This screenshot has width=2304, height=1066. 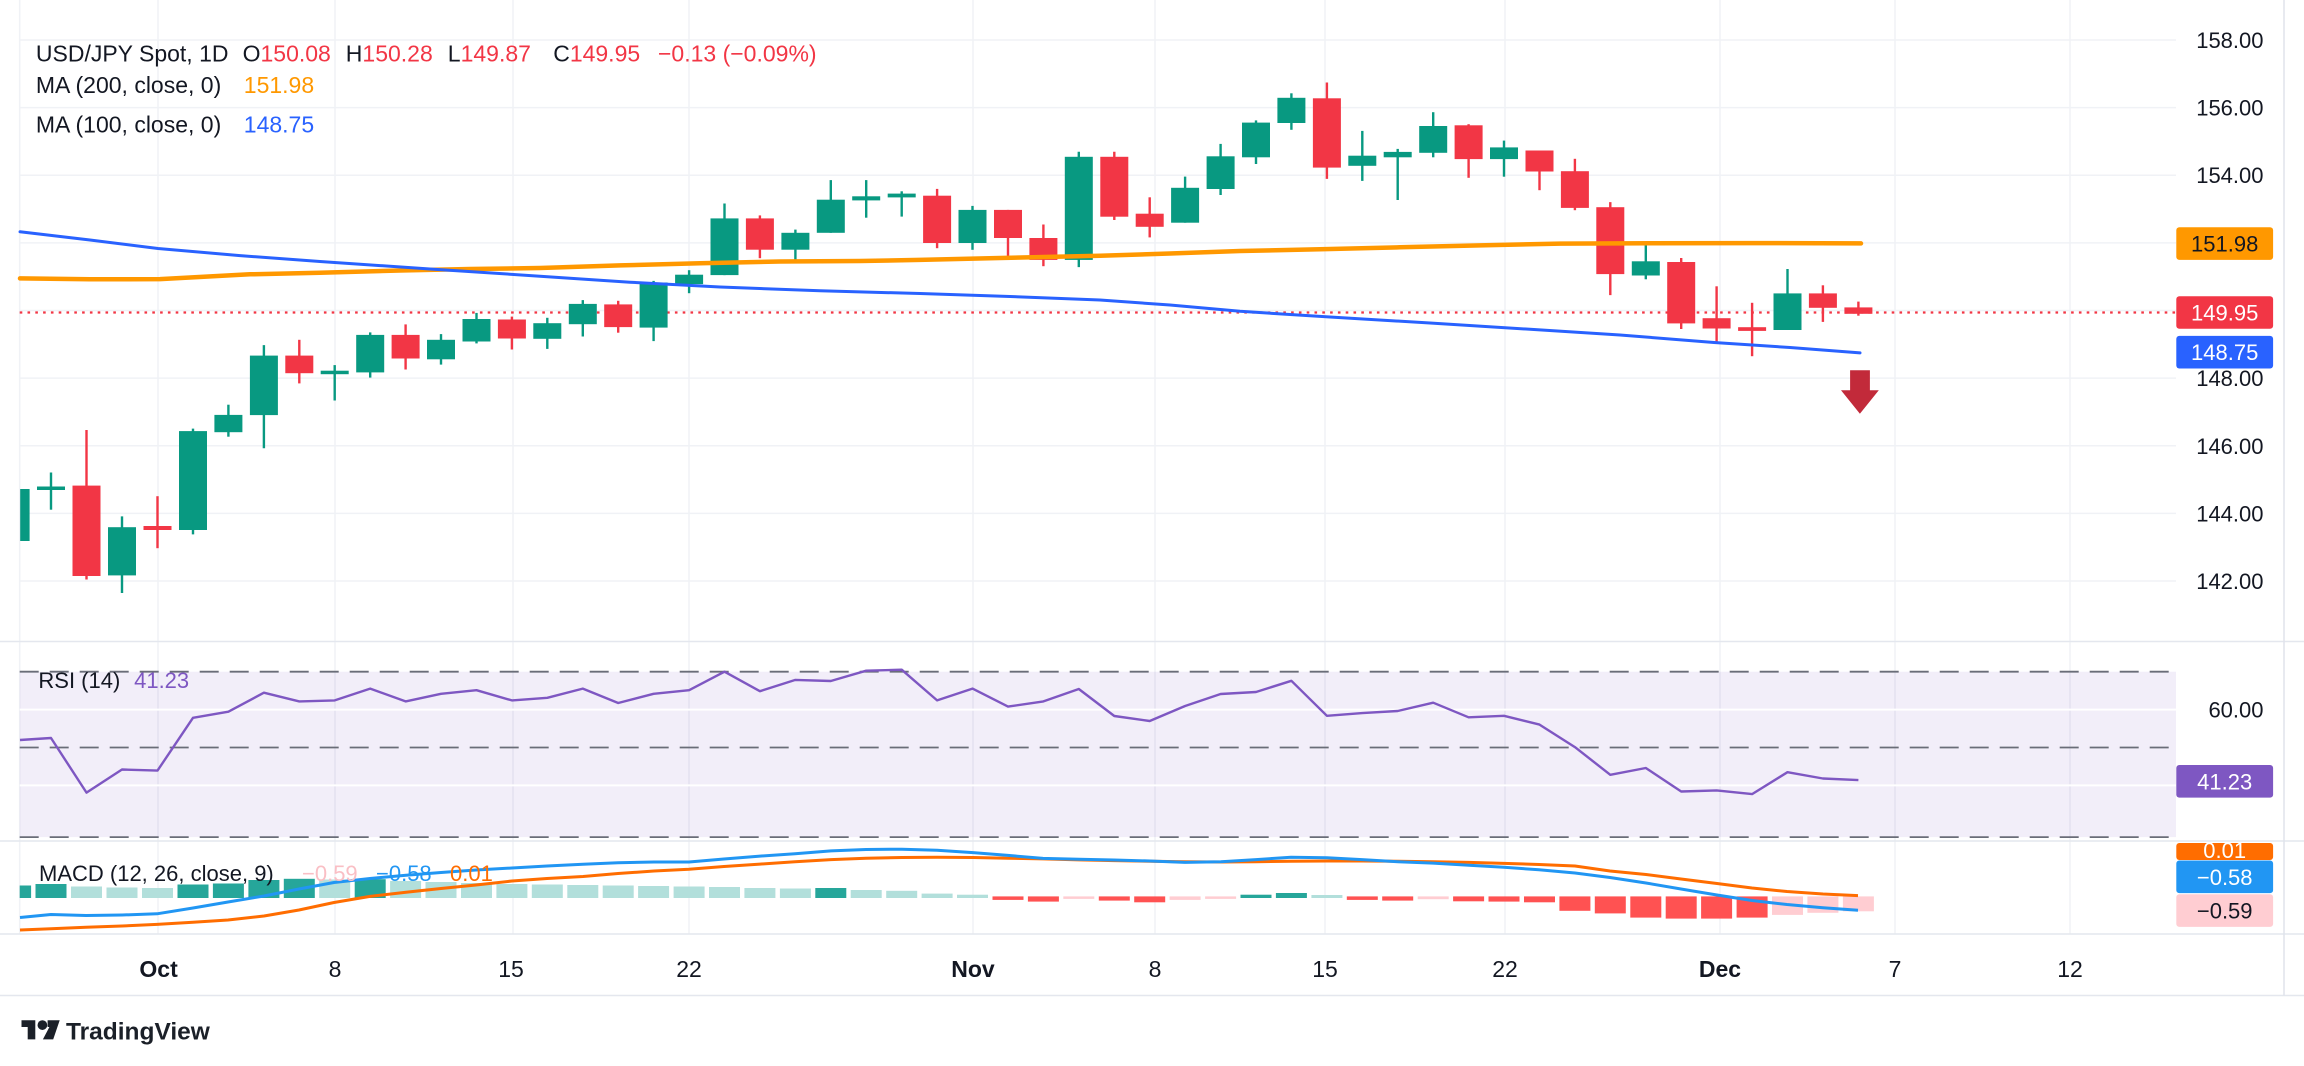 What do you see at coordinates (2229, 40) in the screenshot?
I see `svg-text: 158.00` at bounding box center [2229, 40].